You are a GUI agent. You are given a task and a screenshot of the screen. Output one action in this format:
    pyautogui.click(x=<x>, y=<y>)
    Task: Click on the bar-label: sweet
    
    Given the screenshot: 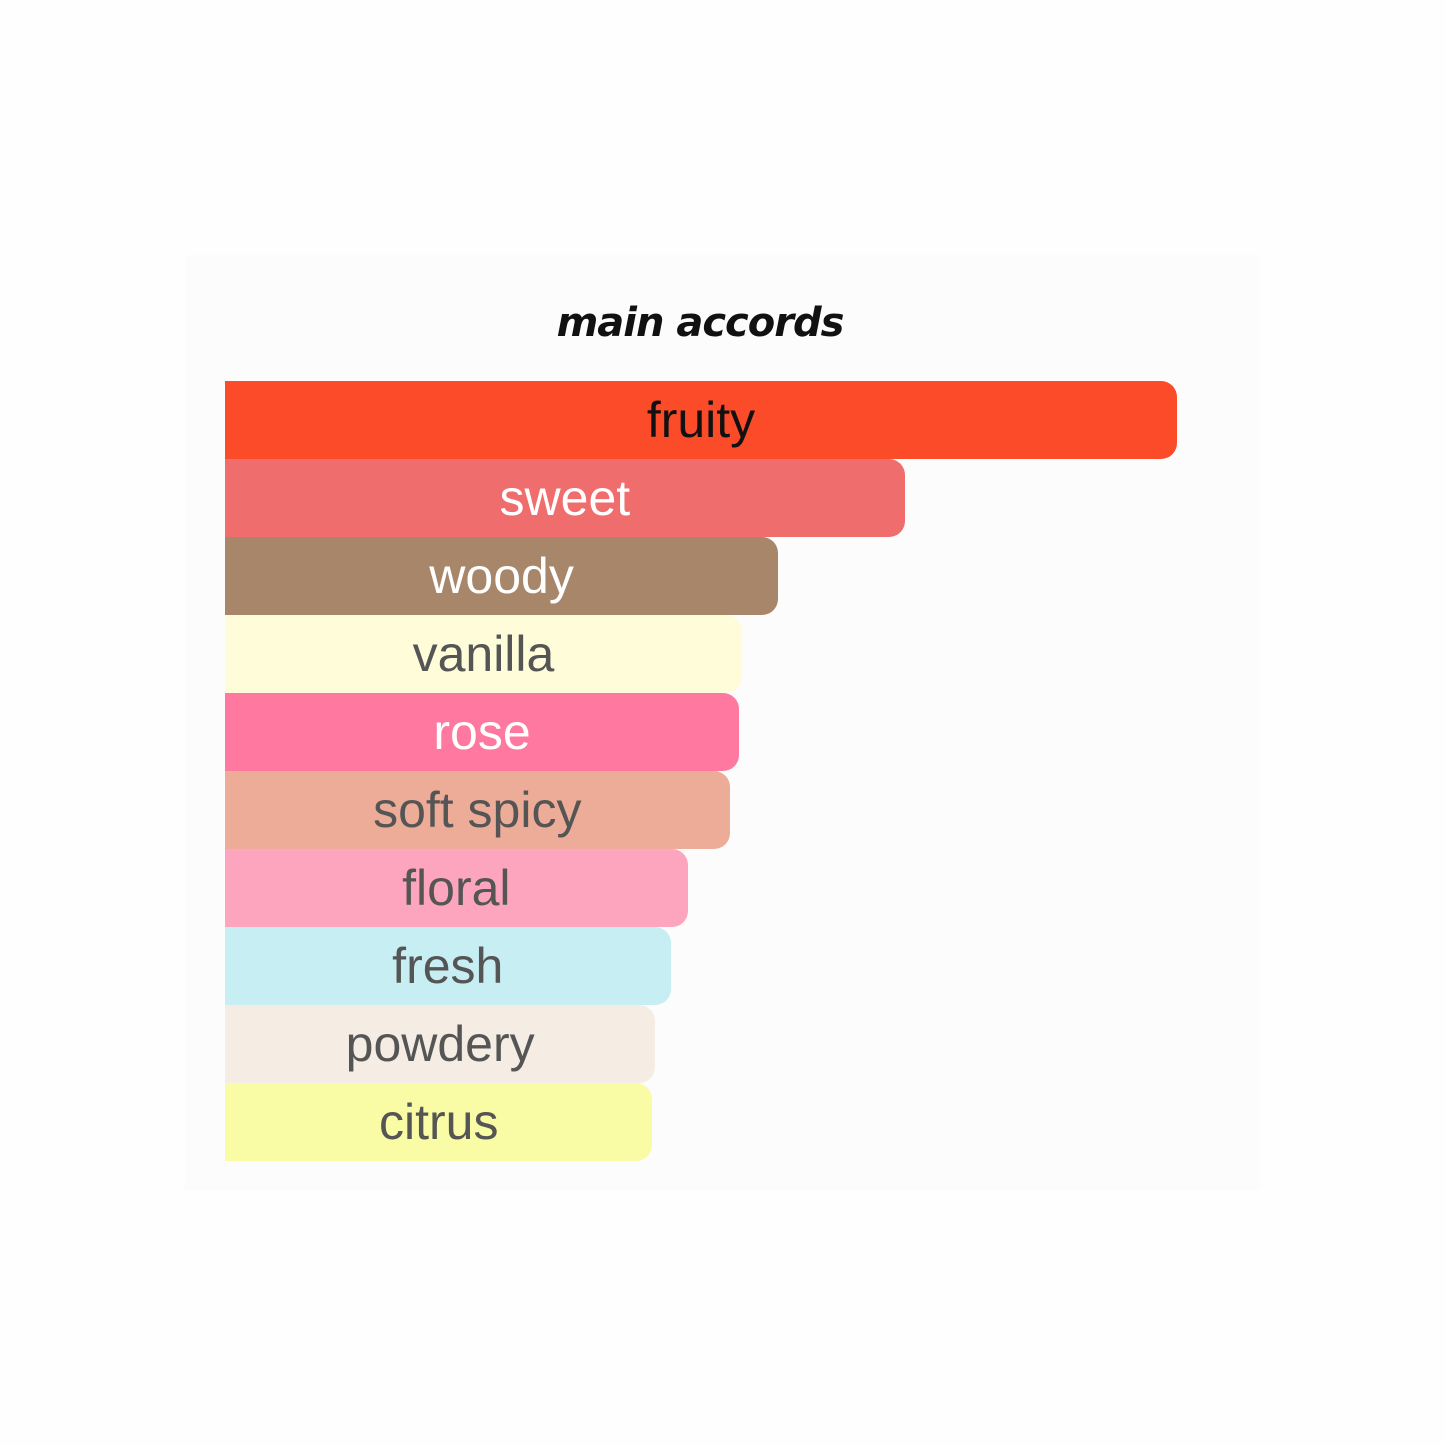 What is the action you would take?
    pyautogui.click(x=565, y=498)
    